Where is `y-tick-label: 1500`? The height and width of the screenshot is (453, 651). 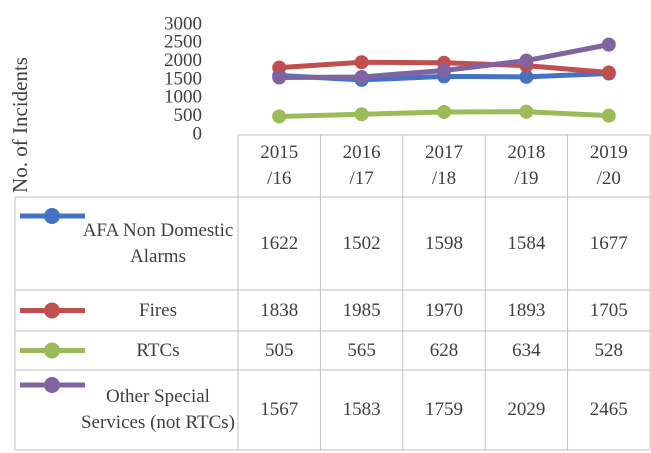
y-tick-label: 1500 is located at coordinates (183, 78).